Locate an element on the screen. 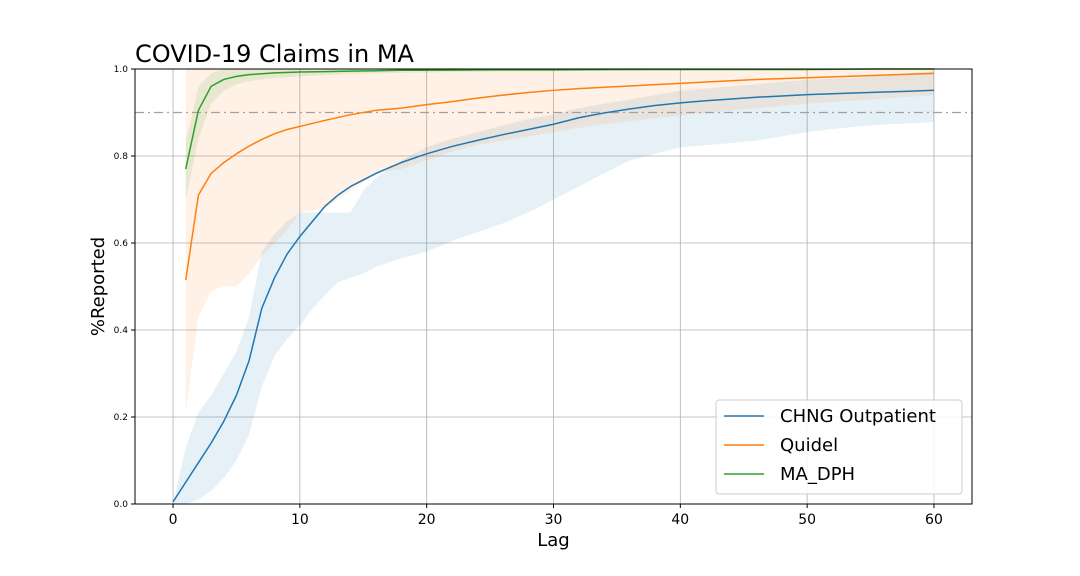  legend: CHNG Outpatient Quidel MA_DPH is located at coordinates (839, 447).